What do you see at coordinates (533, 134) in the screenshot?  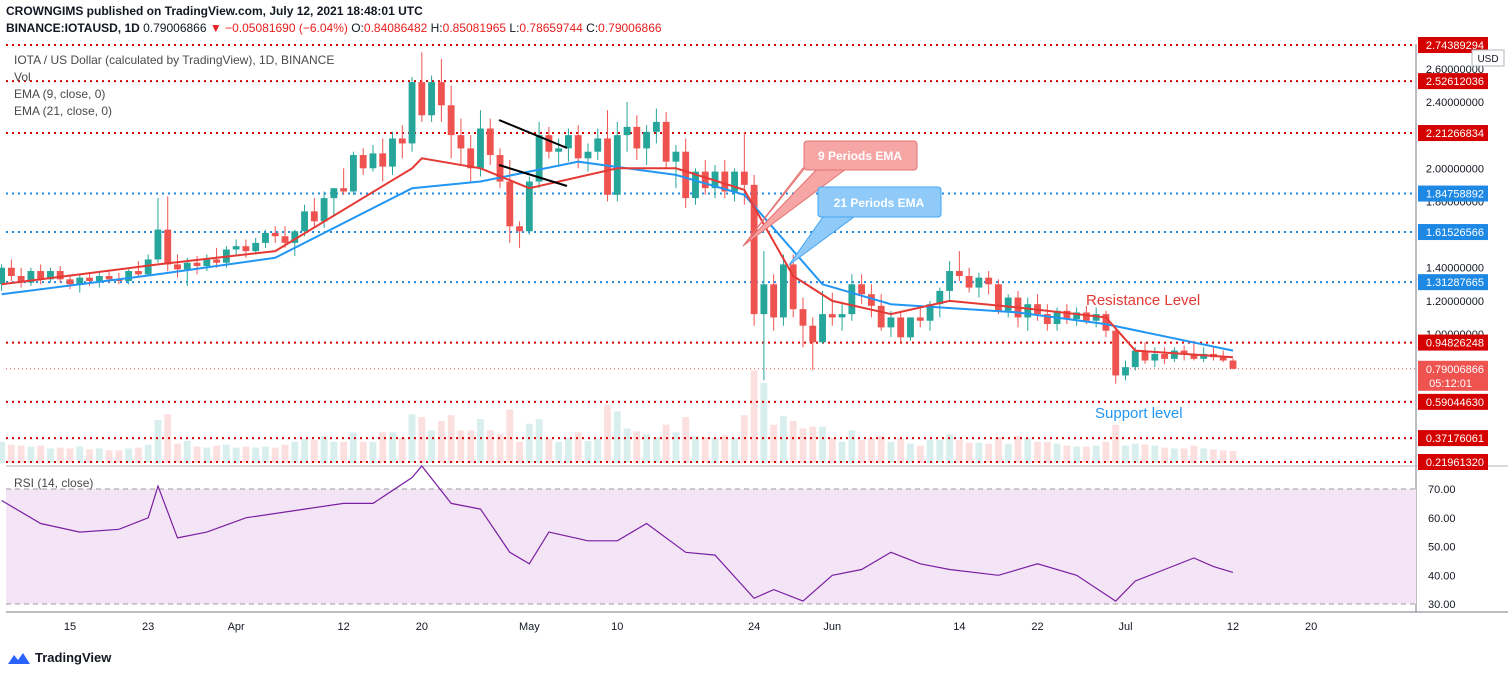 I see `trendline-upper` at bounding box center [533, 134].